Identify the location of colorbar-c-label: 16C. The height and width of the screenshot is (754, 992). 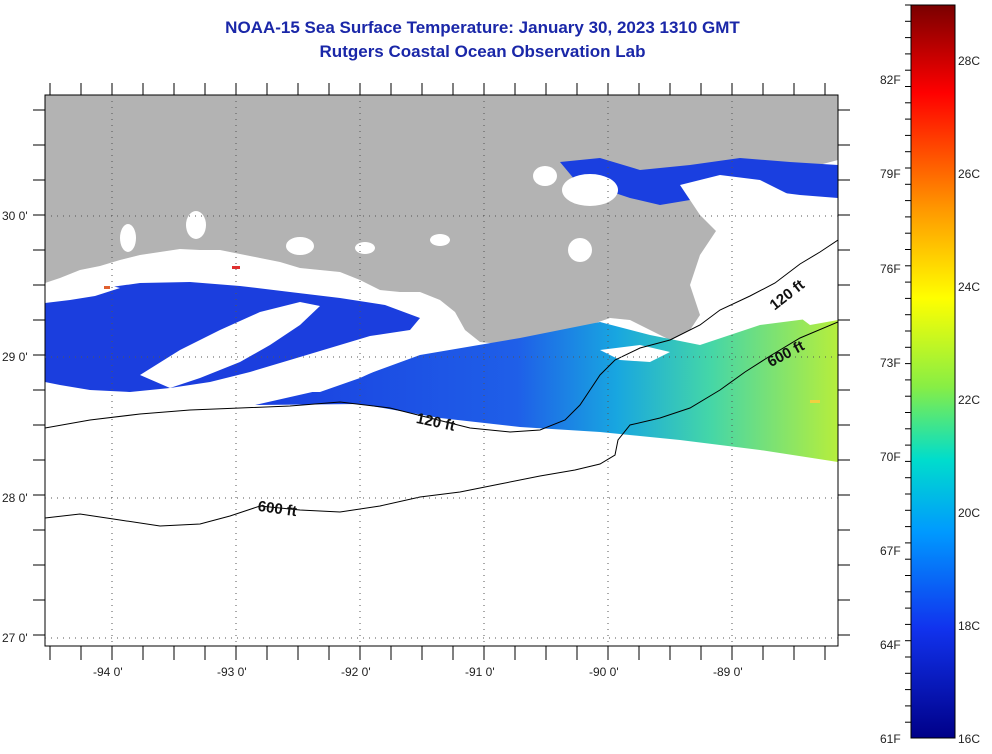
(969, 739).